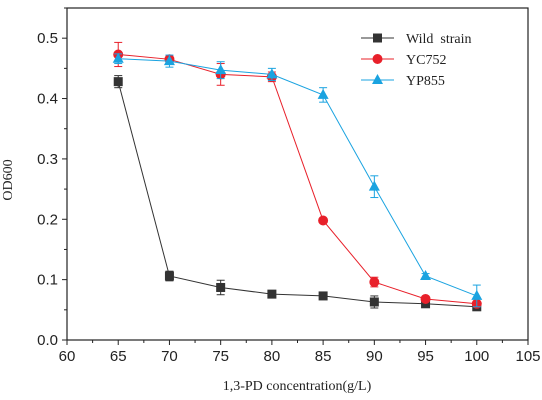 The width and height of the screenshot is (542, 400). Describe the element at coordinates (426, 60) in the screenshot. I see `legend-label-1: YC752` at that location.